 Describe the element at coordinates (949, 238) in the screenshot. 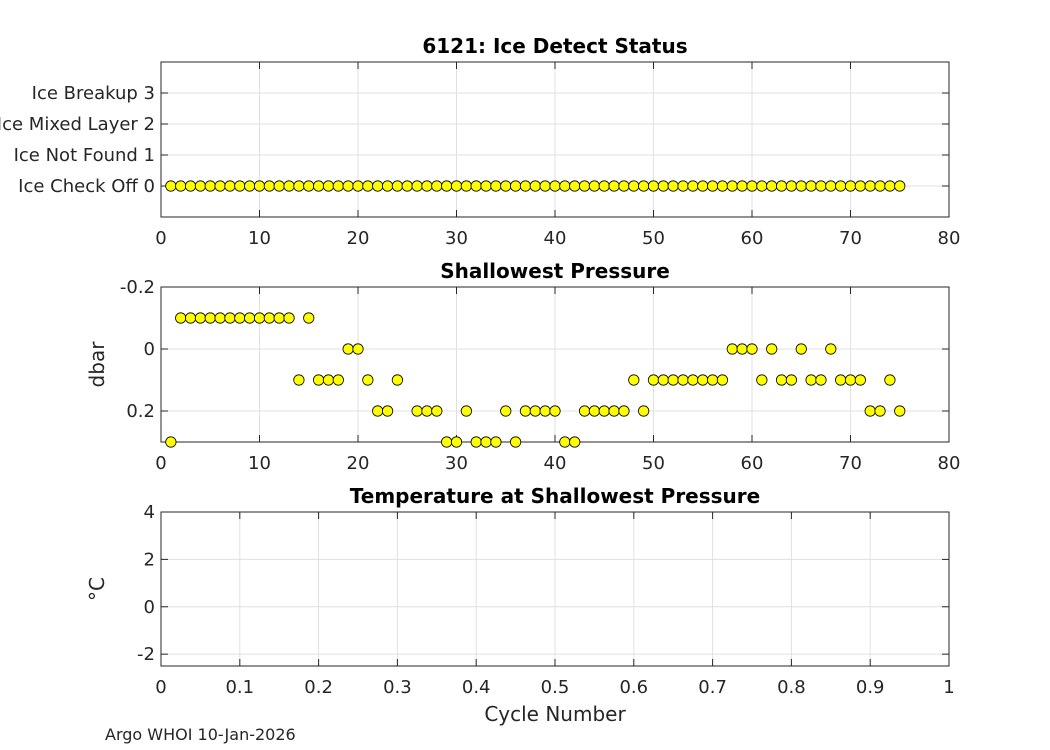

I see `x-tick-label: 80` at that location.